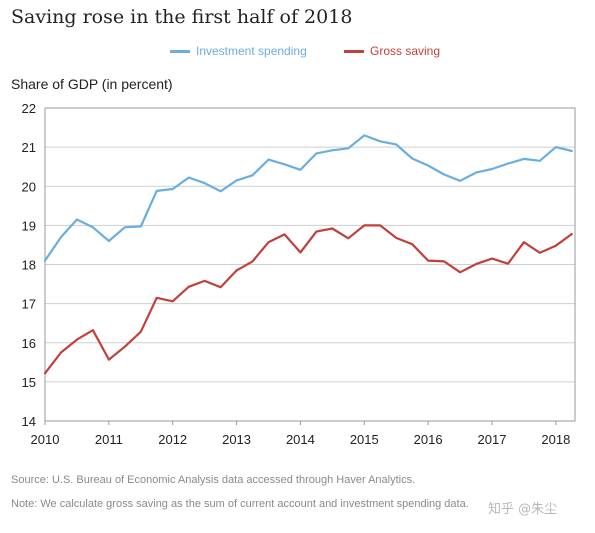  I want to click on y-axis-label: Share of GDP (in percent), so click(92, 84).